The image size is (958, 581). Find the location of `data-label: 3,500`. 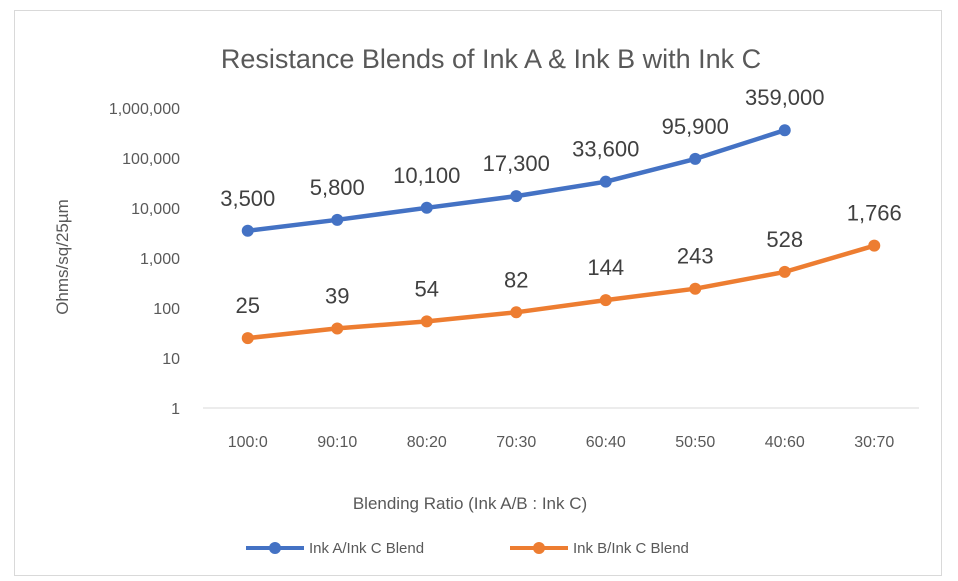

data-label: 3,500 is located at coordinates (247, 198).